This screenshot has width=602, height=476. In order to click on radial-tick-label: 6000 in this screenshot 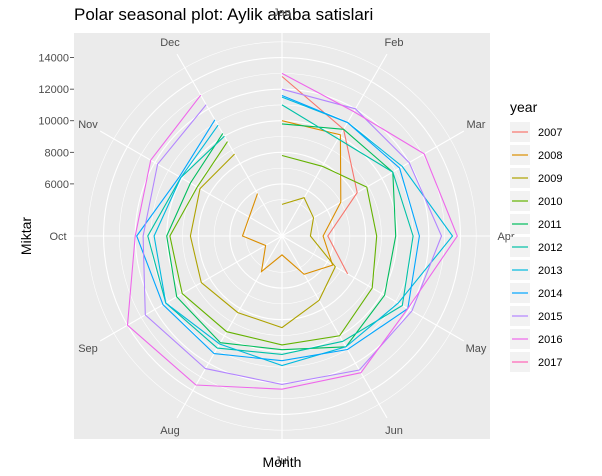, I will do `click(57, 185)`.